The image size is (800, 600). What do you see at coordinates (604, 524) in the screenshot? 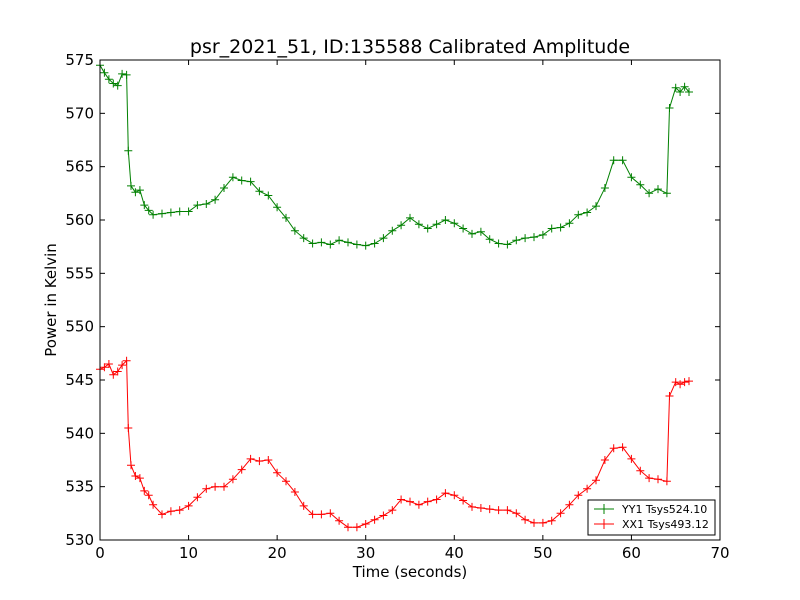
I see `legend-marker-xx1` at bounding box center [604, 524].